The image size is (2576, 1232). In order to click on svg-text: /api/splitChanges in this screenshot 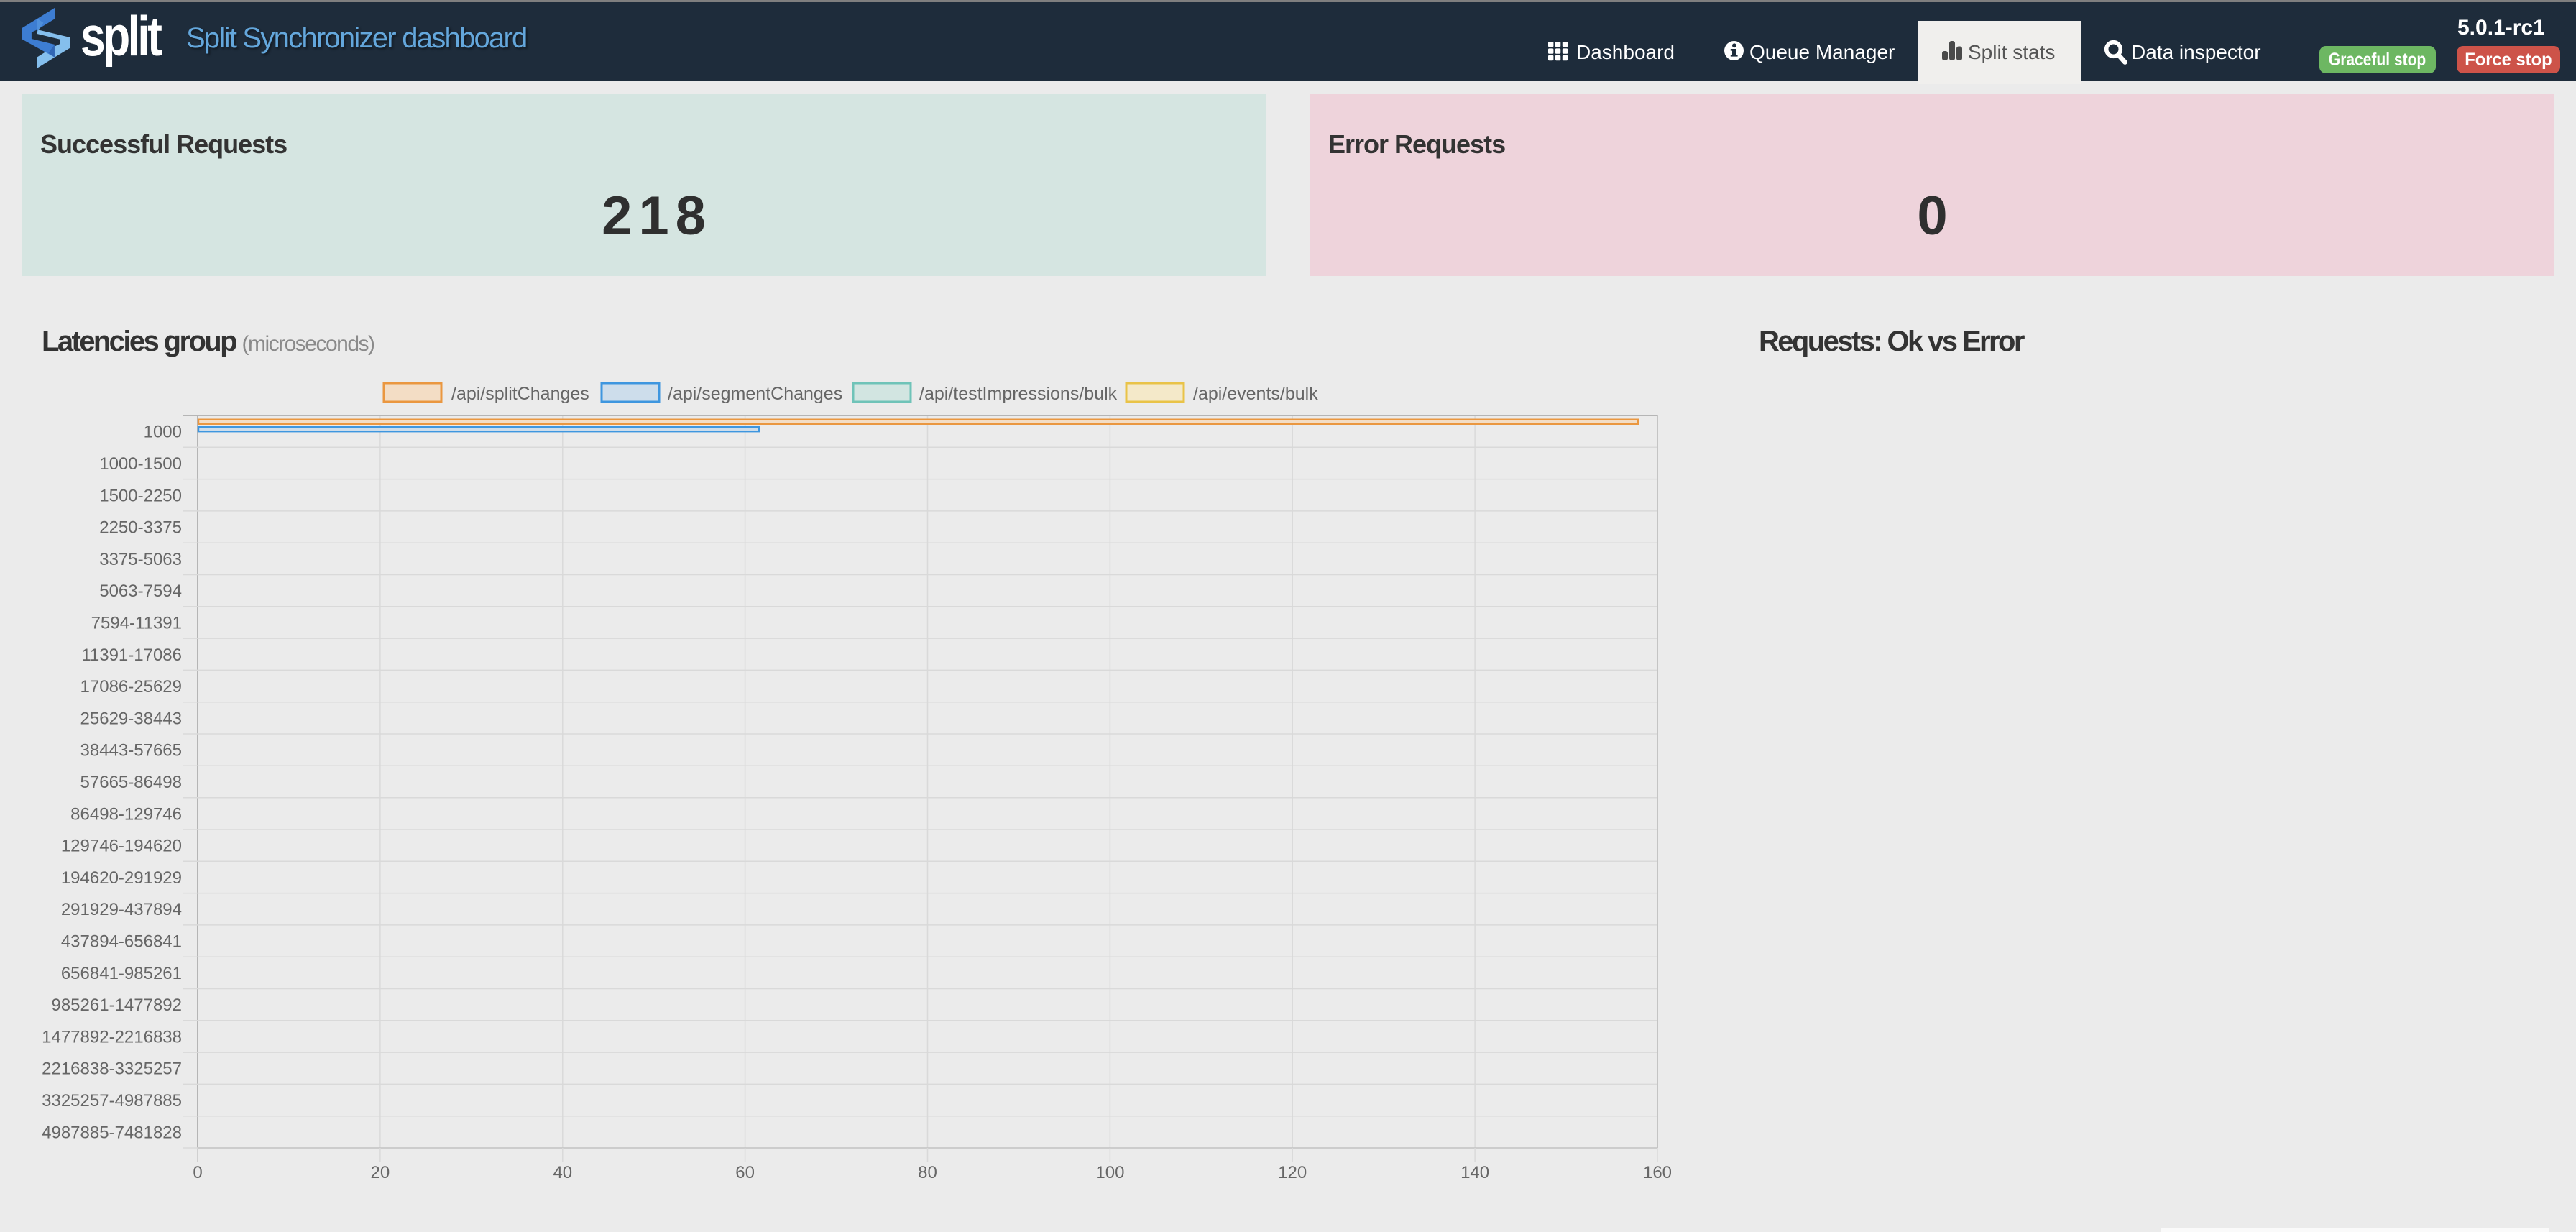, I will do `click(520, 394)`.